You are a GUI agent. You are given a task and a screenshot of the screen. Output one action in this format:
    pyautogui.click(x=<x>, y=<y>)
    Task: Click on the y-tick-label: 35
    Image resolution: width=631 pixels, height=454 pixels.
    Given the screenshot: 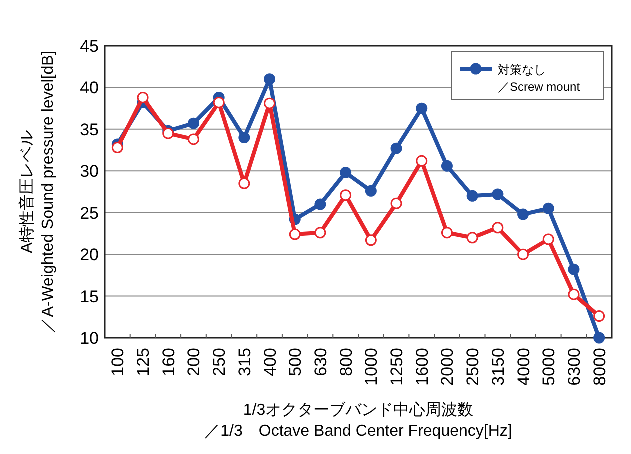 What is the action you would take?
    pyautogui.click(x=89, y=130)
    